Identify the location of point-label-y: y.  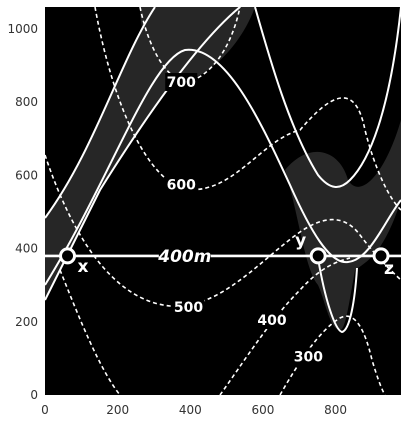
(300, 241).